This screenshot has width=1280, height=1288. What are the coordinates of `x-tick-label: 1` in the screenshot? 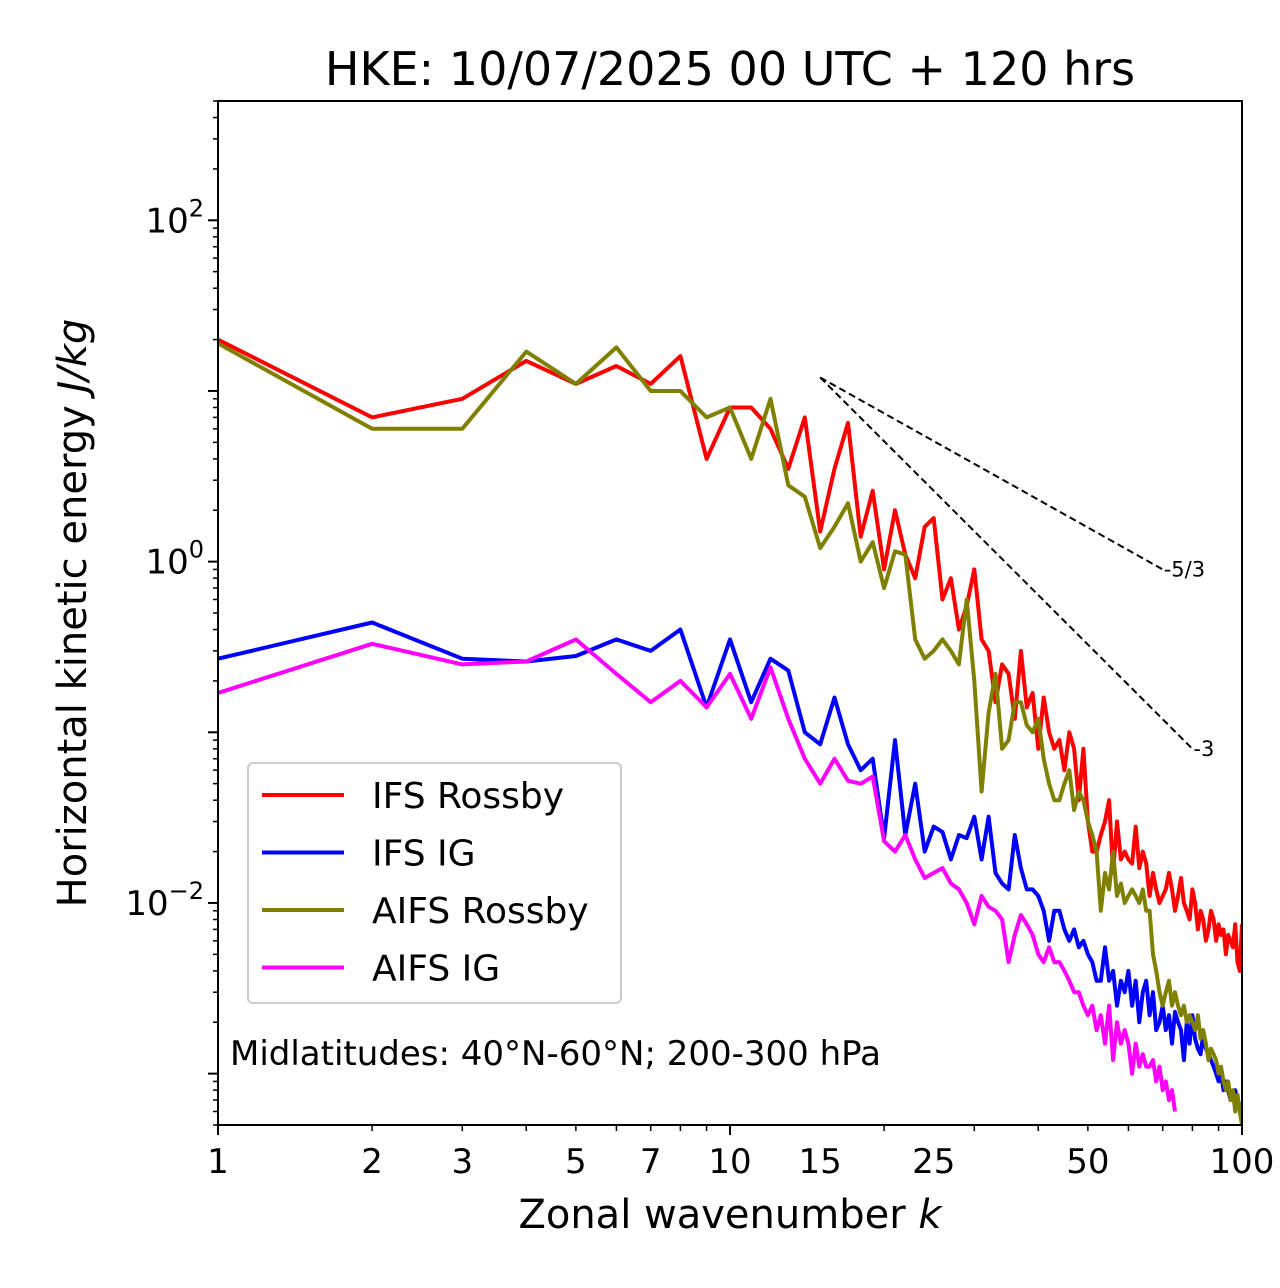 It's located at (218, 1162).